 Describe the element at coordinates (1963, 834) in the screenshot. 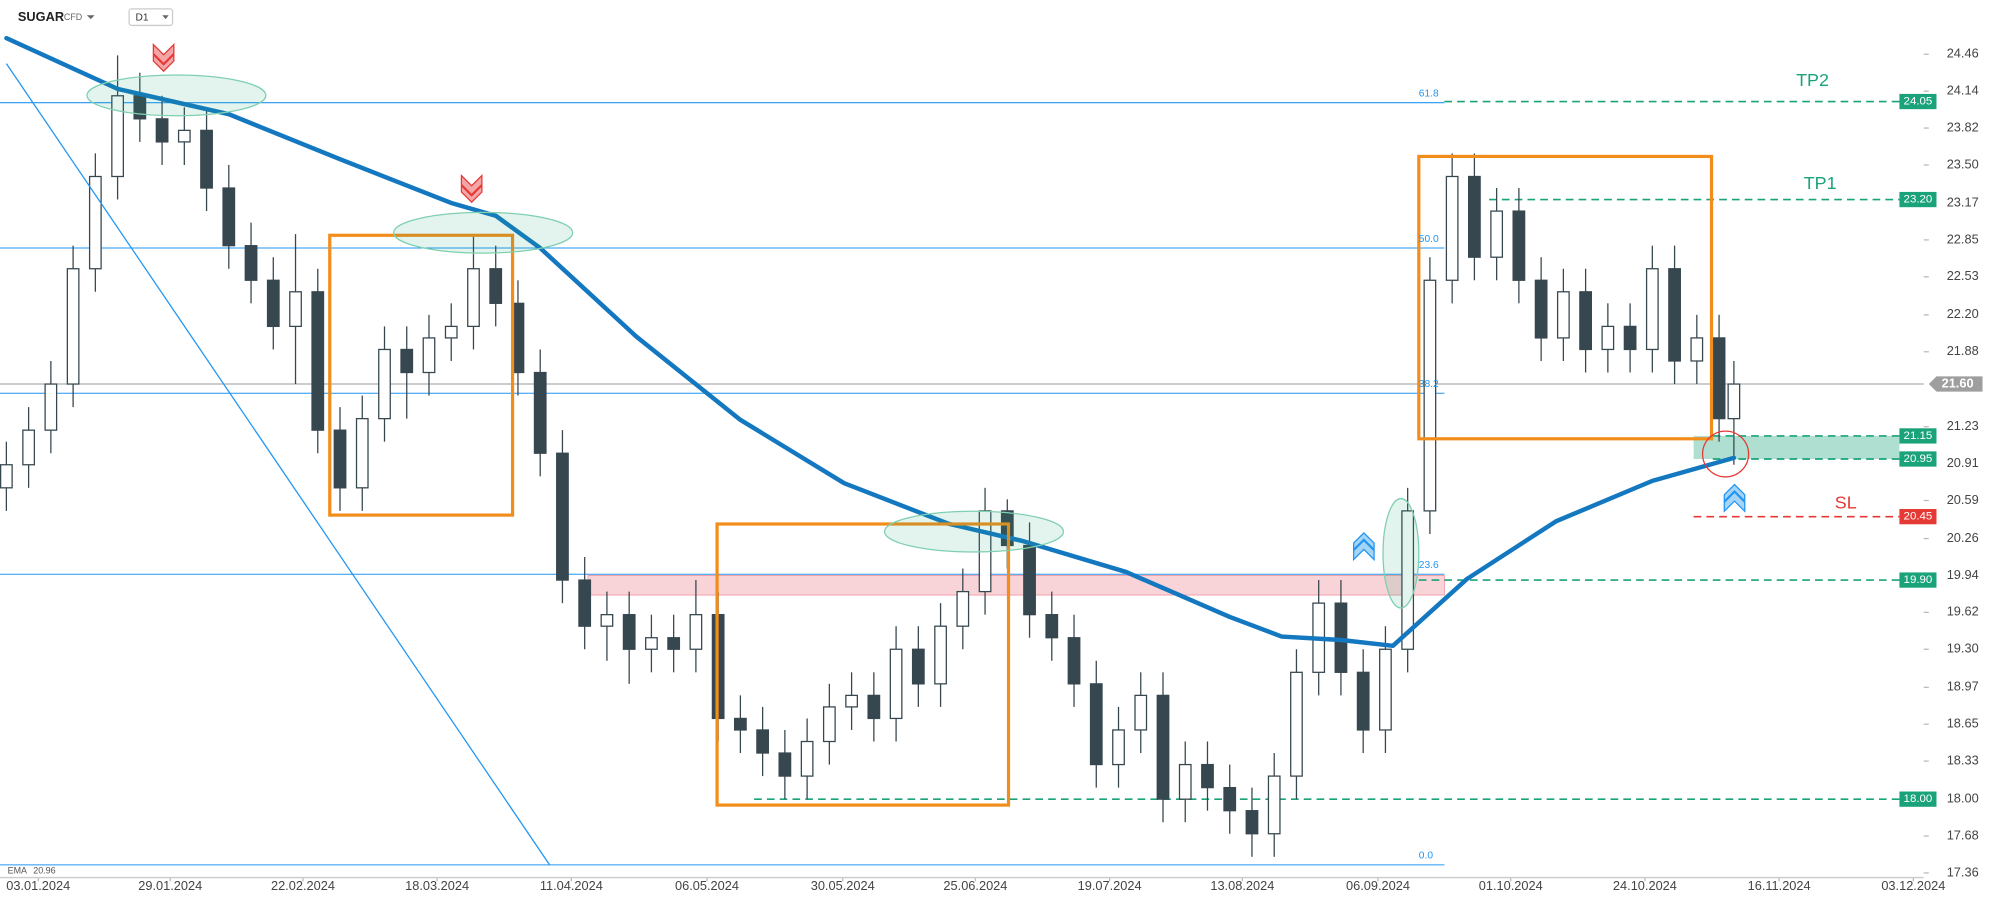

I see `y-tick-label: 17.68` at that location.